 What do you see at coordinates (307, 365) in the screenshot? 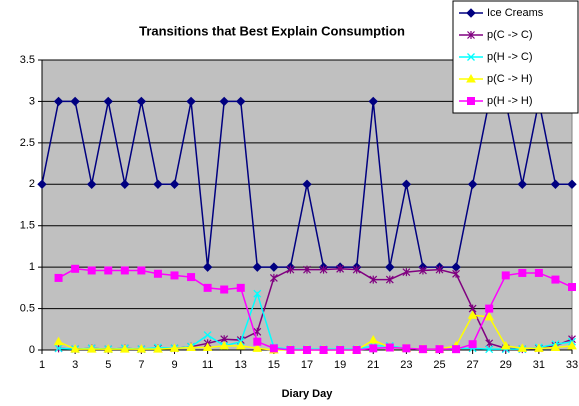
I see `x-tick-label: 17` at bounding box center [307, 365].